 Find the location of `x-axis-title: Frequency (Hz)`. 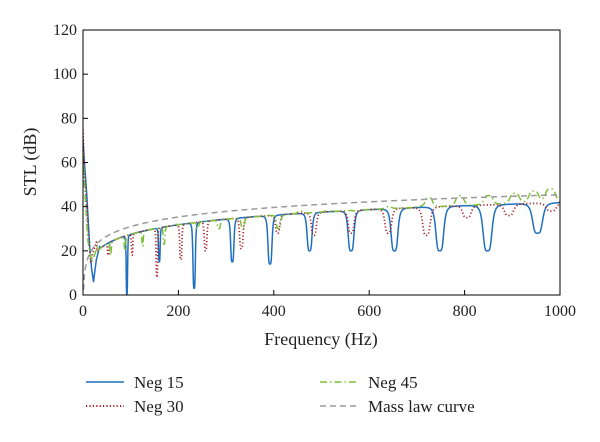

x-axis-title: Frequency (Hz) is located at coordinates (320, 339).